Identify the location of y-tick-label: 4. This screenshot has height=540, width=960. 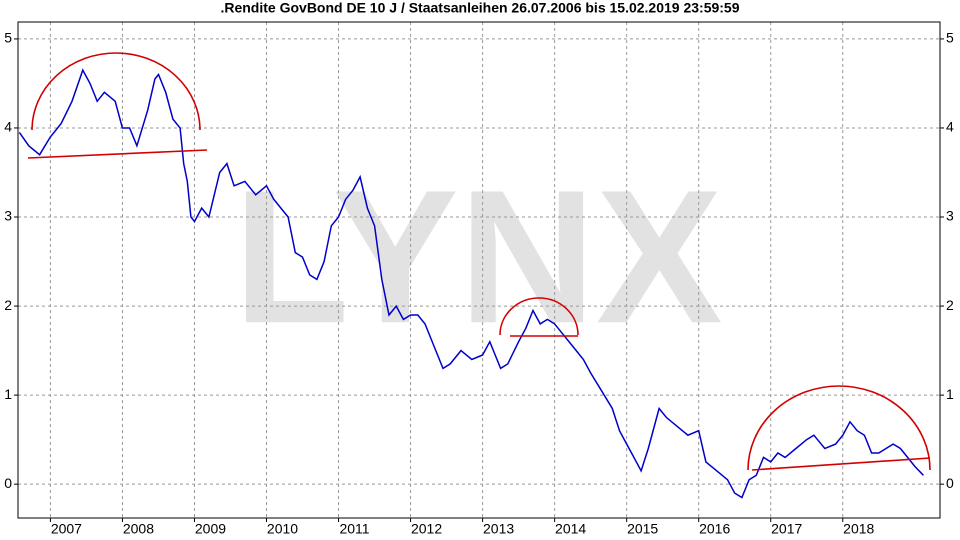
(8, 127).